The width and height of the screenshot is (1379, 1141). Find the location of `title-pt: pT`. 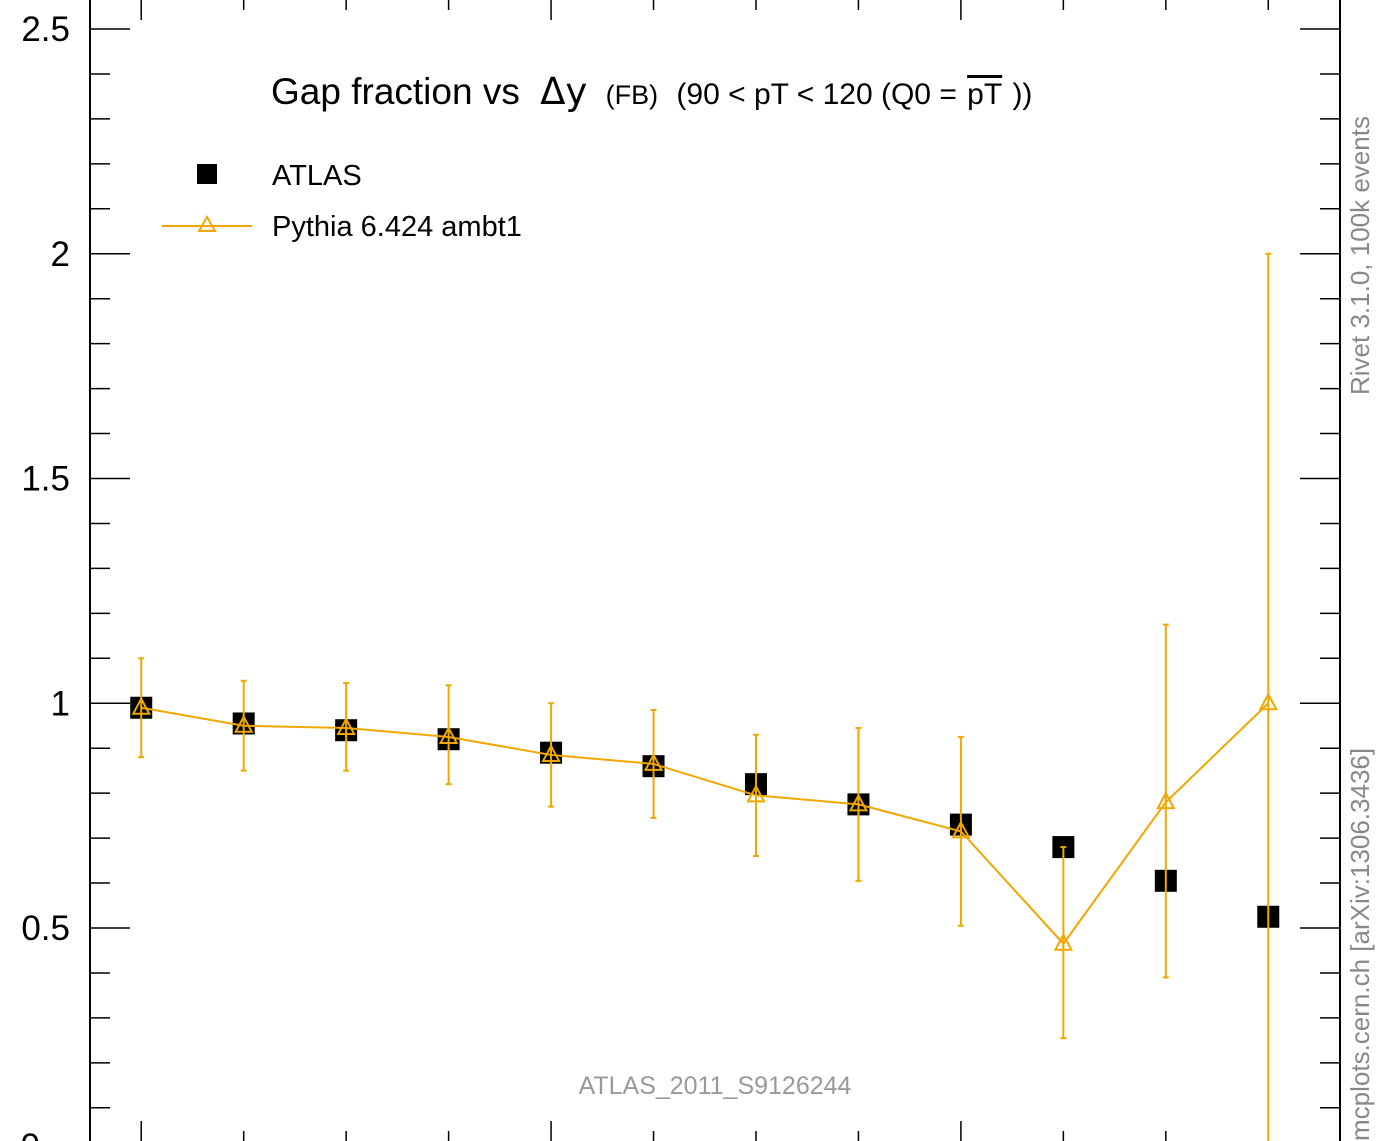

title-pt: pT is located at coordinates (984, 94).